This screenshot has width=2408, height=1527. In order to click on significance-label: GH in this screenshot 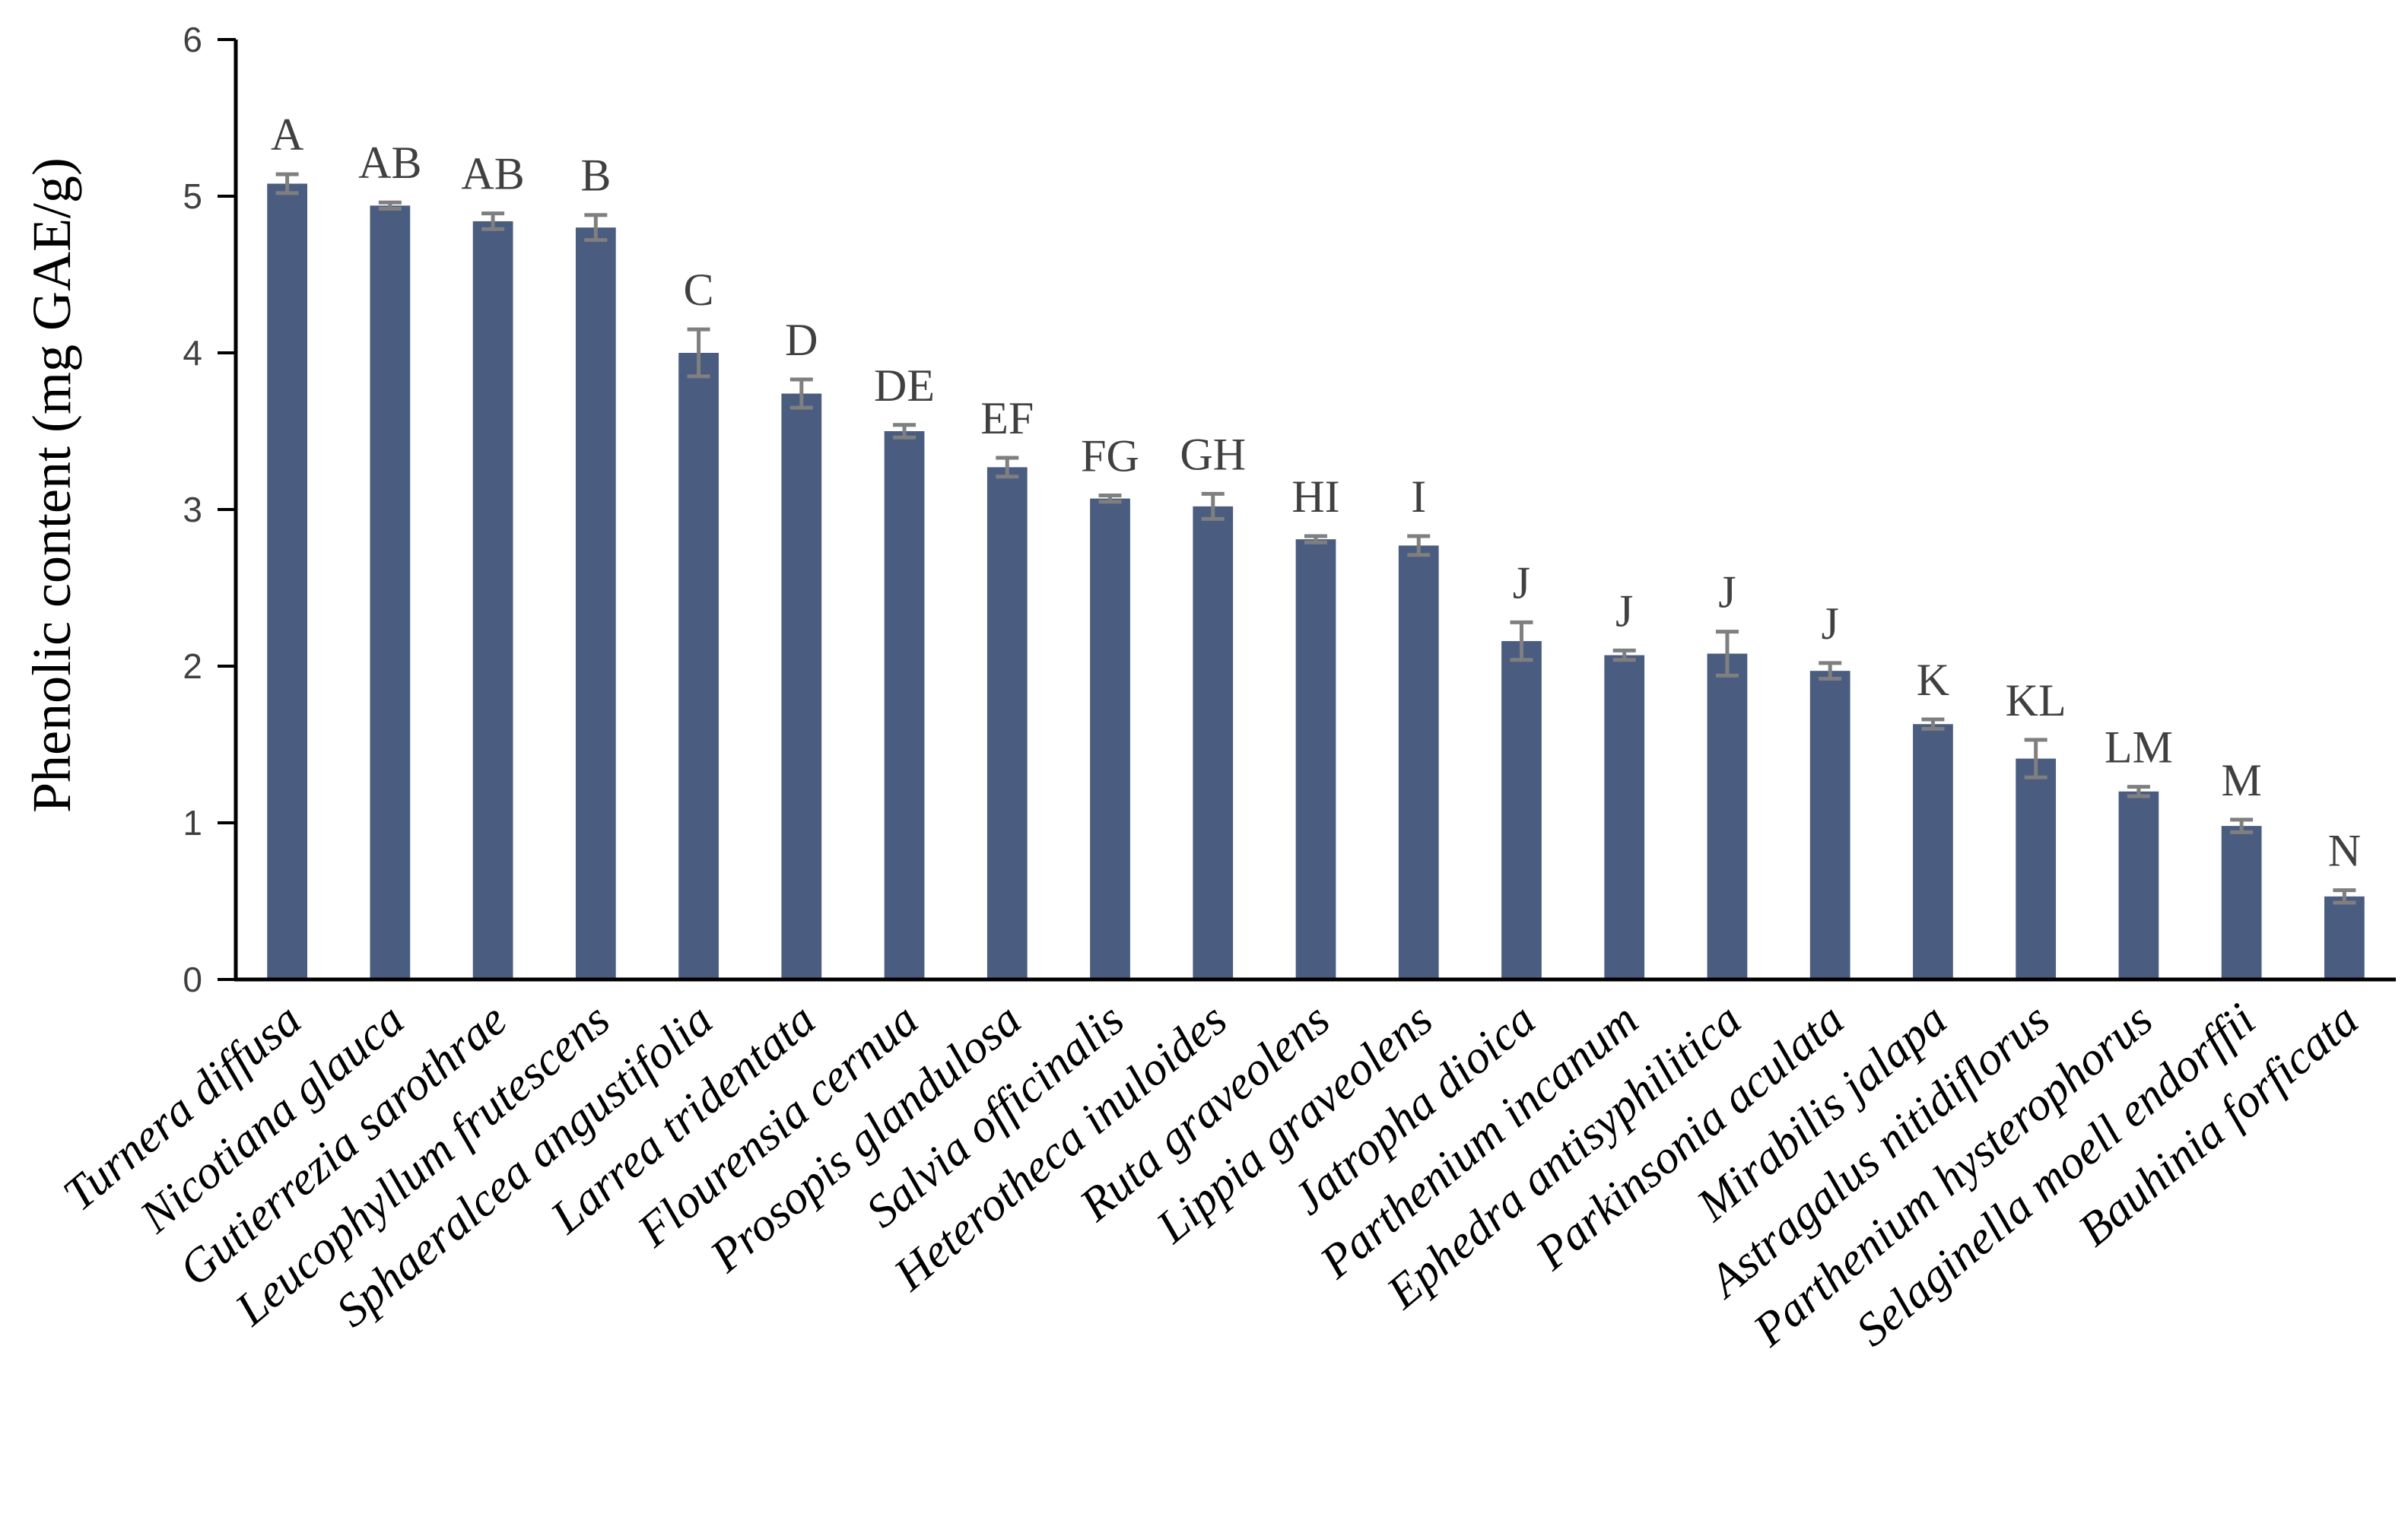, I will do `click(1213, 454)`.